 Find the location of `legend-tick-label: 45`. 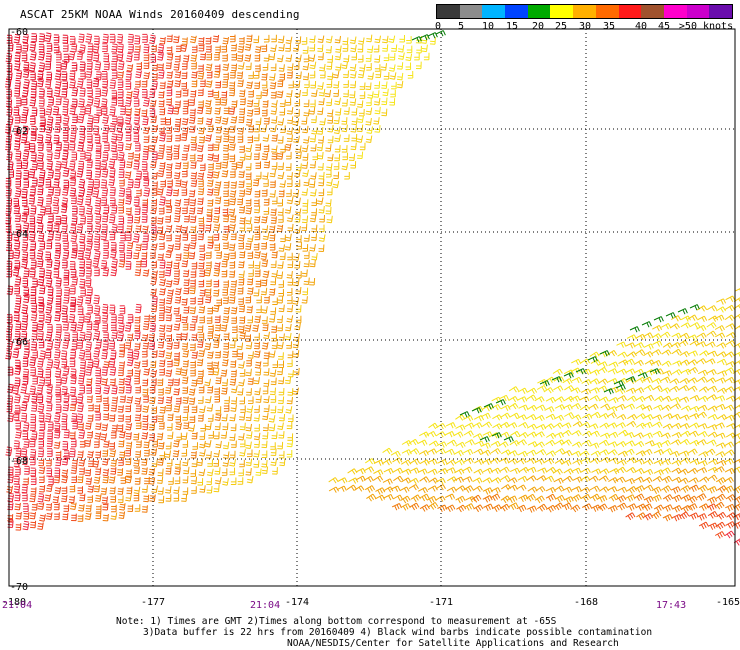

legend-tick-label: 45 is located at coordinates (664, 26).